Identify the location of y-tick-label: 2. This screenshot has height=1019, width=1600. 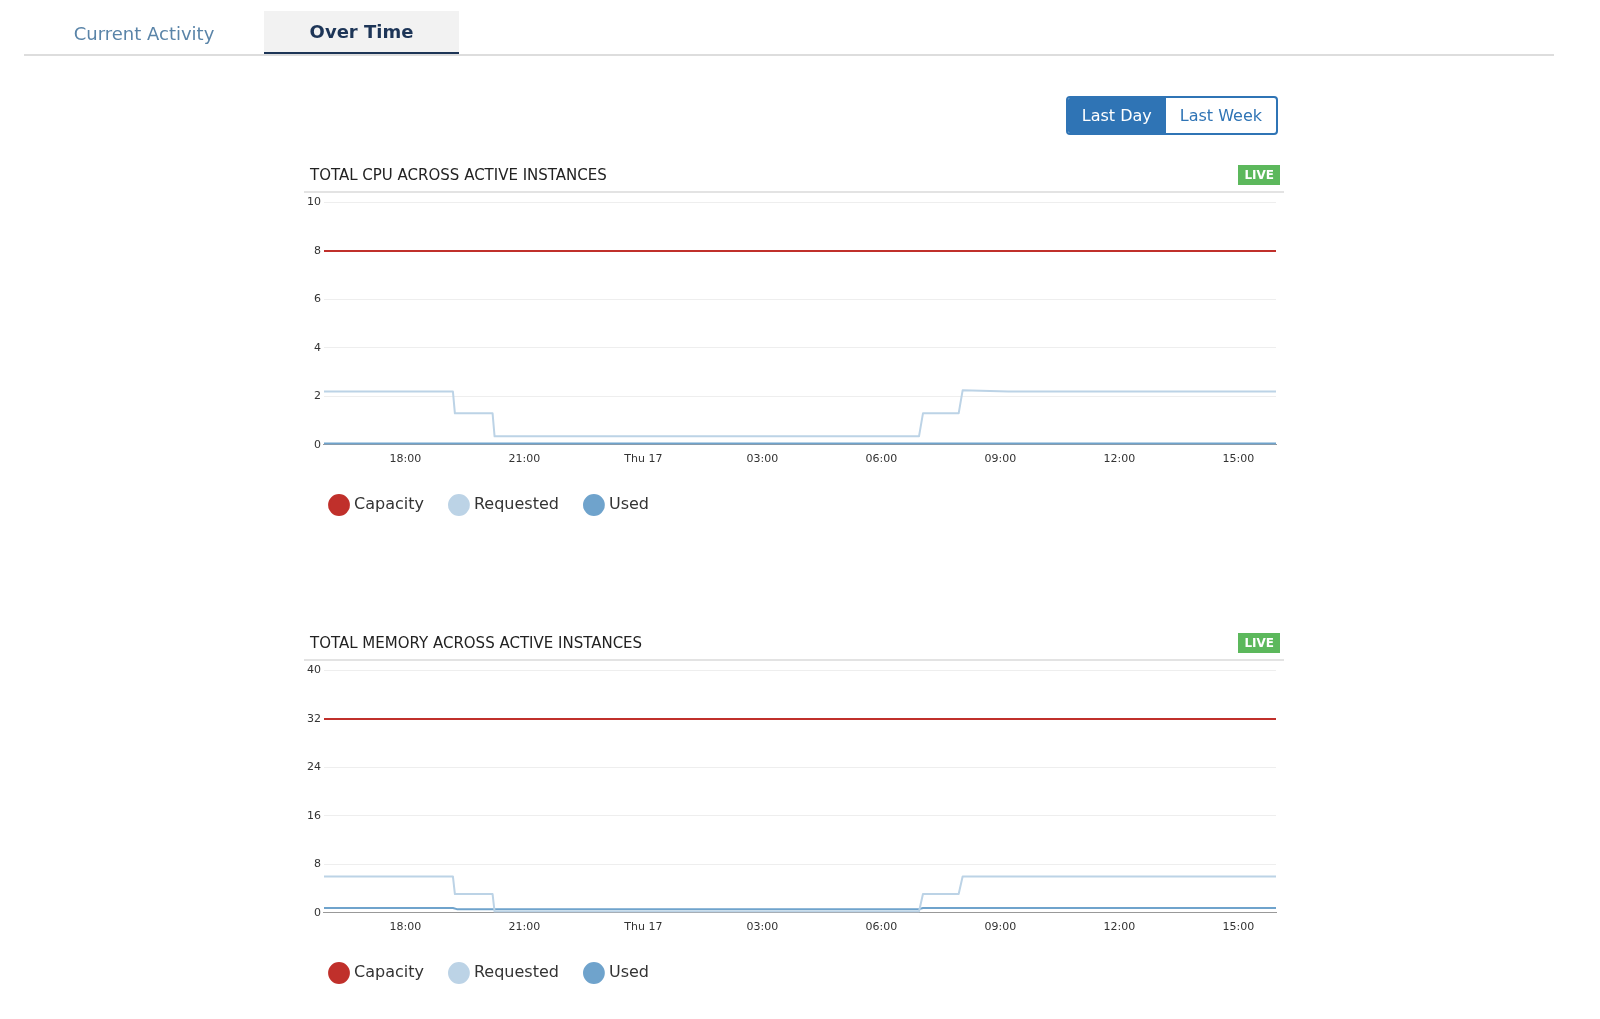
(317, 396).